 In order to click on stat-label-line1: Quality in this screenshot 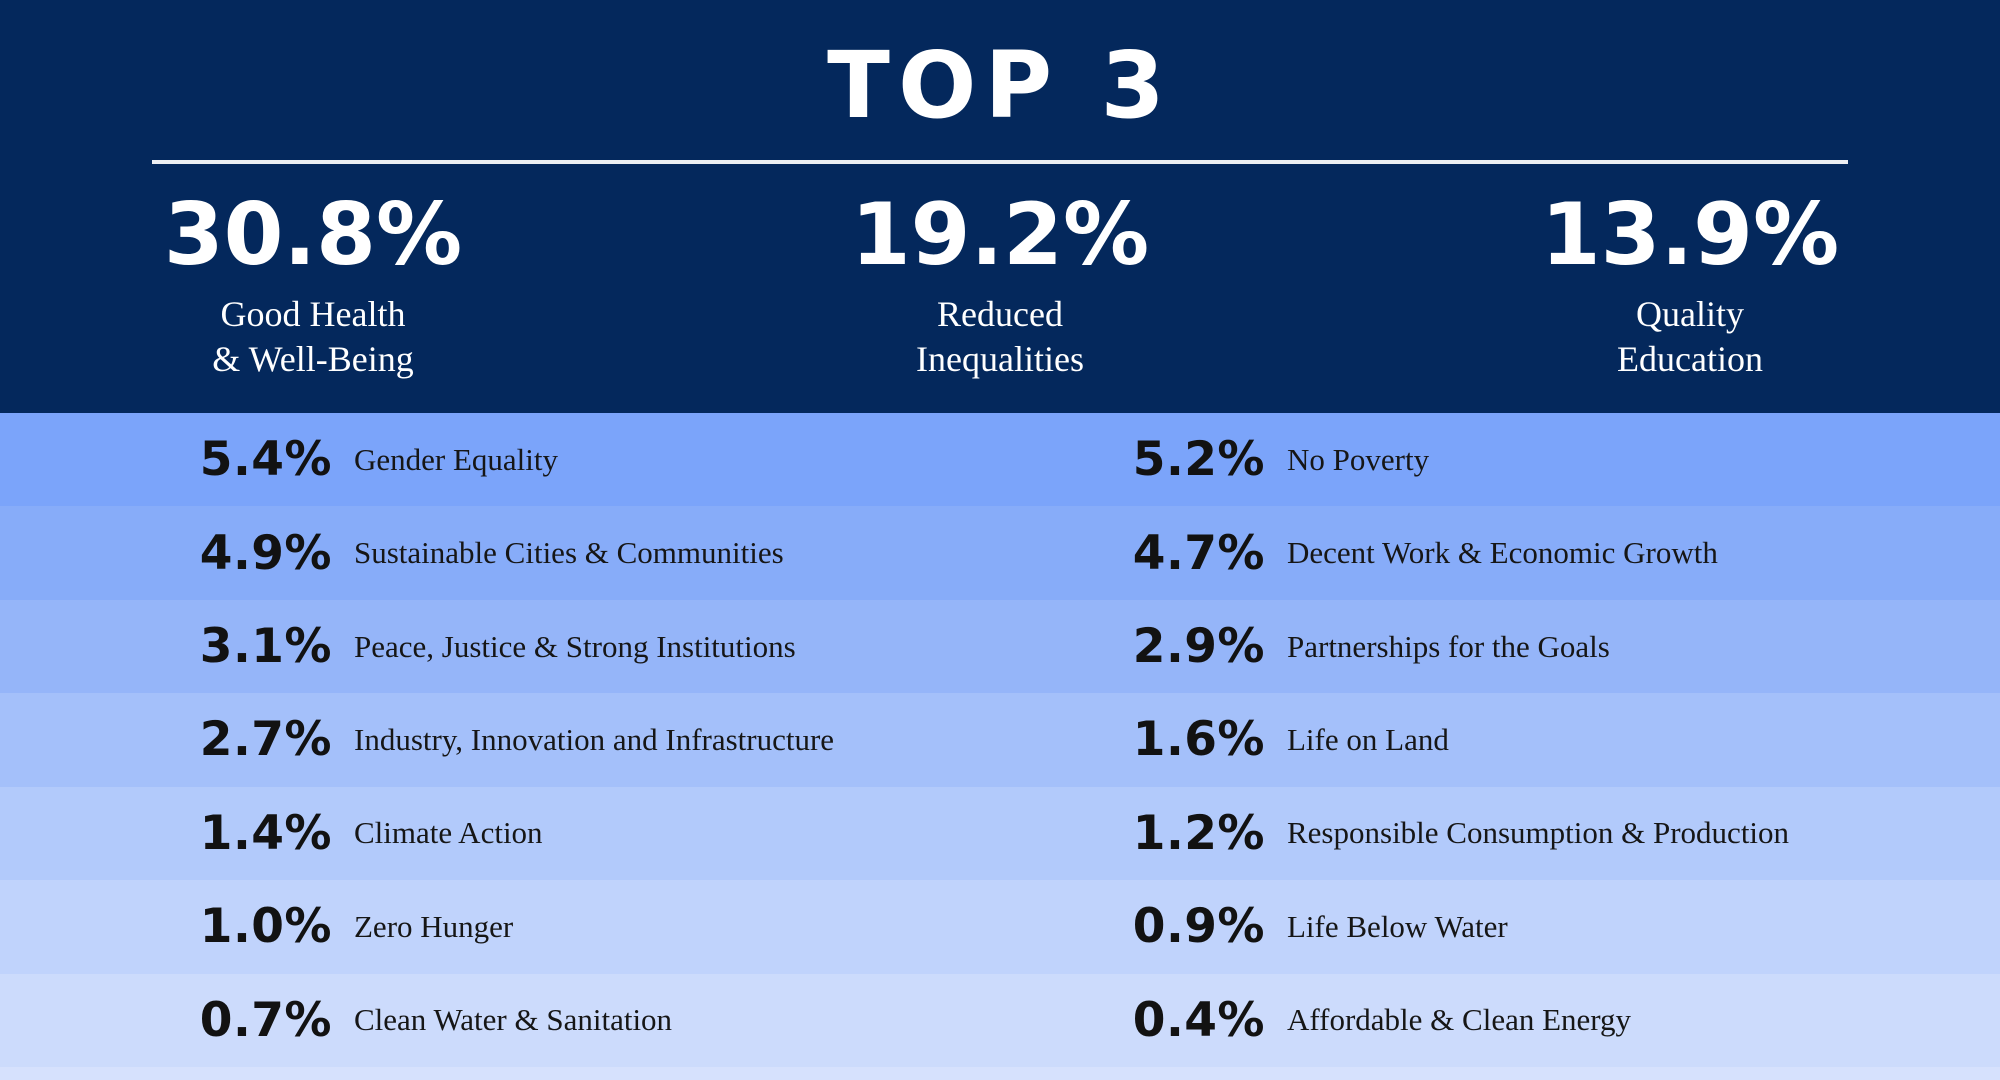, I will do `click(1690, 314)`.